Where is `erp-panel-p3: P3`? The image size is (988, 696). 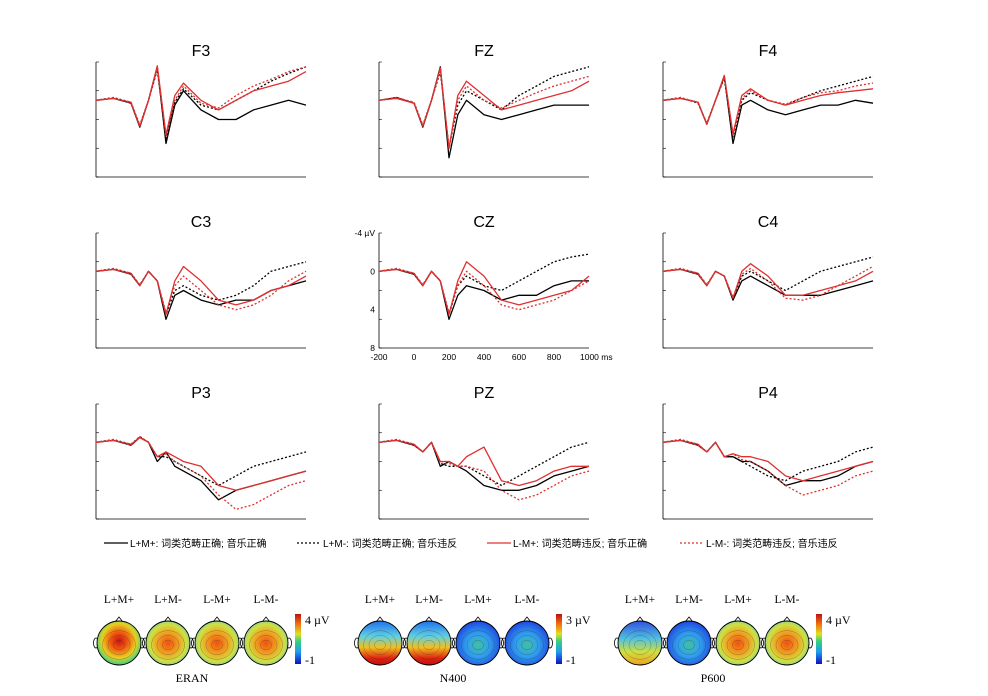
erp-panel-p3: P3 is located at coordinates (201, 452).